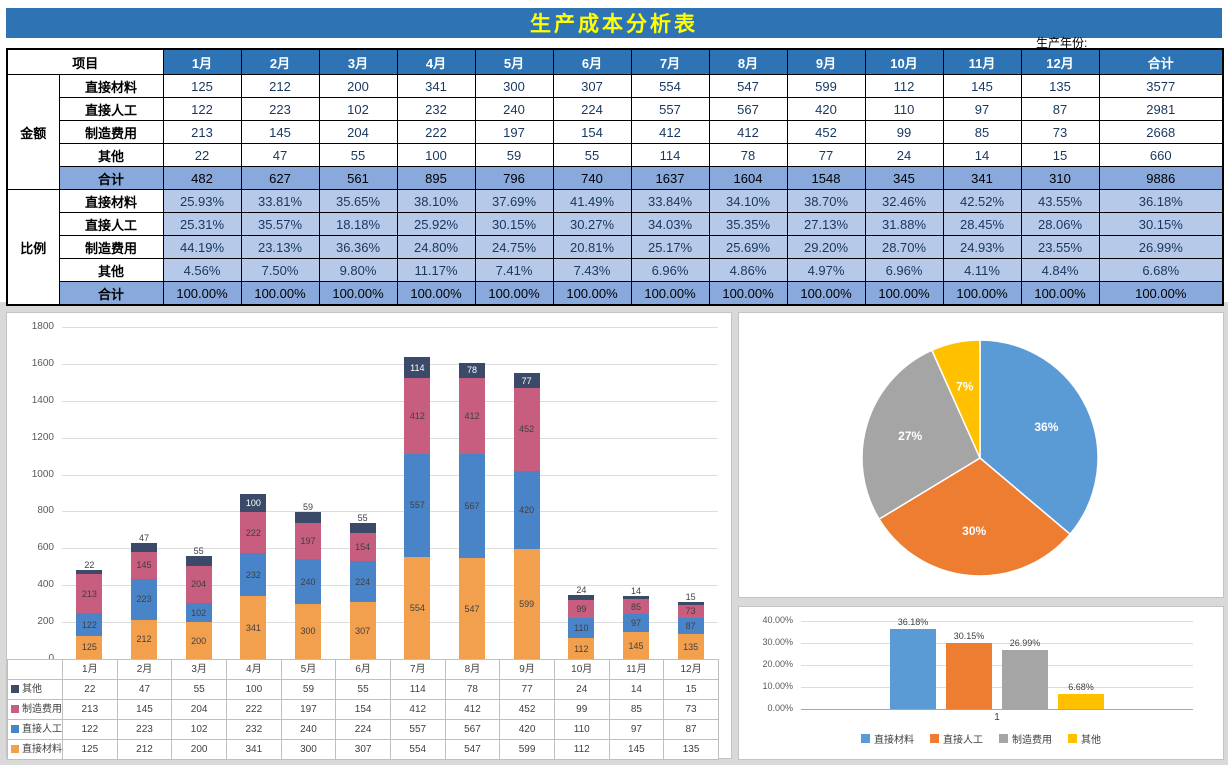 Image resolution: width=1228 pixels, height=765 pixels. Describe the element at coordinates (514, 155) in the screenshot. I see `table-cell: 59` at that location.